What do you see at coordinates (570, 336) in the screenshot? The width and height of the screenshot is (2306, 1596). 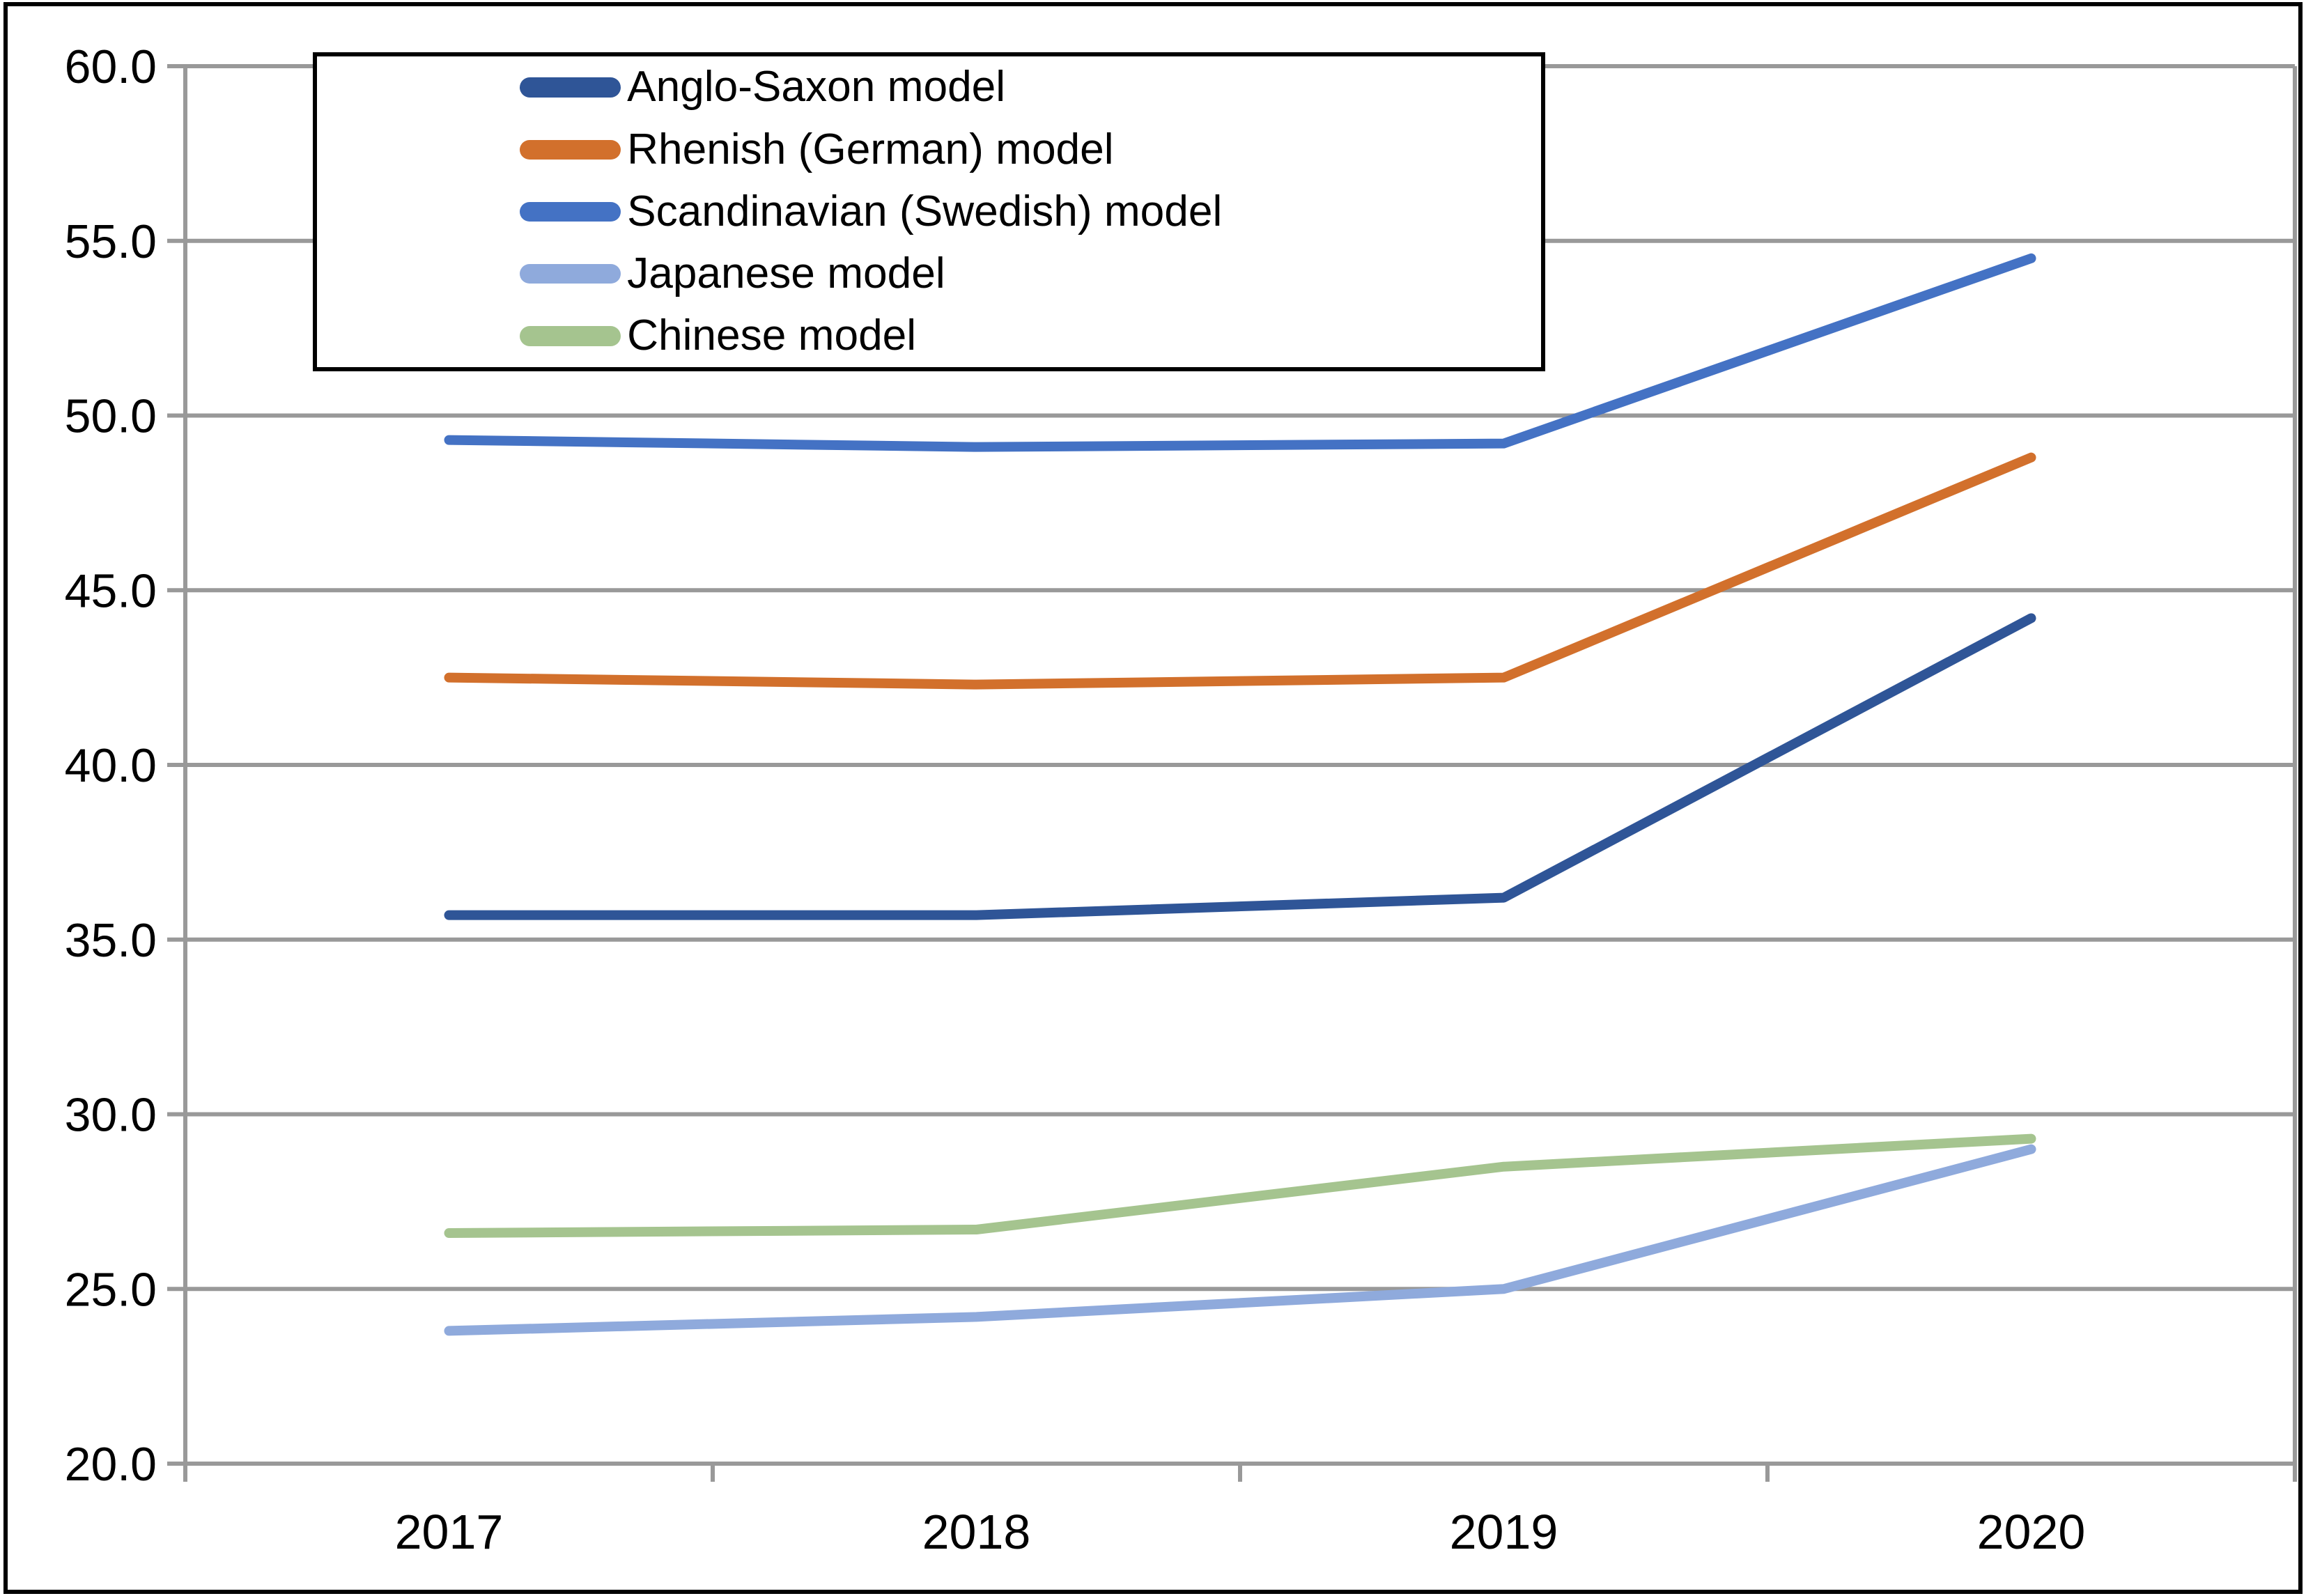 I see `legend-swatch-chinese` at bounding box center [570, 336].